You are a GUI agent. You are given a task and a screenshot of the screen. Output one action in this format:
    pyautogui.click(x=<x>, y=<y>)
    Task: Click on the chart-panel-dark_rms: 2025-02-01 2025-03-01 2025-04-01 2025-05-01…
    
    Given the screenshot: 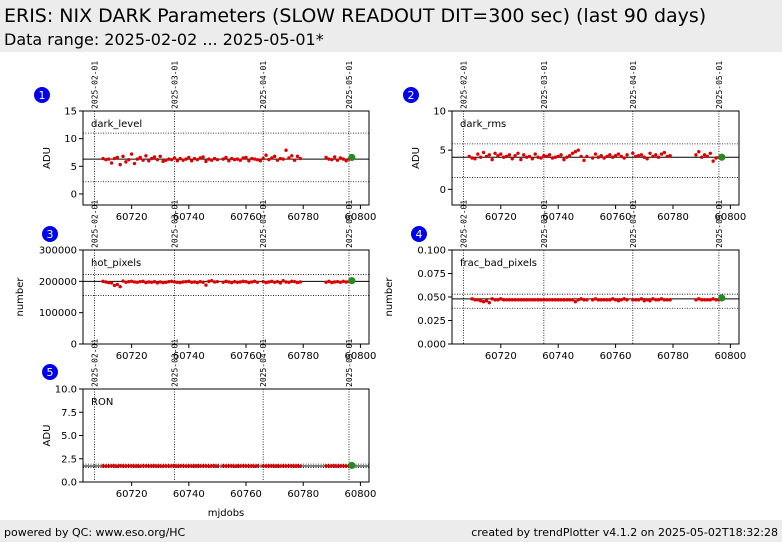 What is the action you would take?
    pyautogui.click(x=574, y=142)
    